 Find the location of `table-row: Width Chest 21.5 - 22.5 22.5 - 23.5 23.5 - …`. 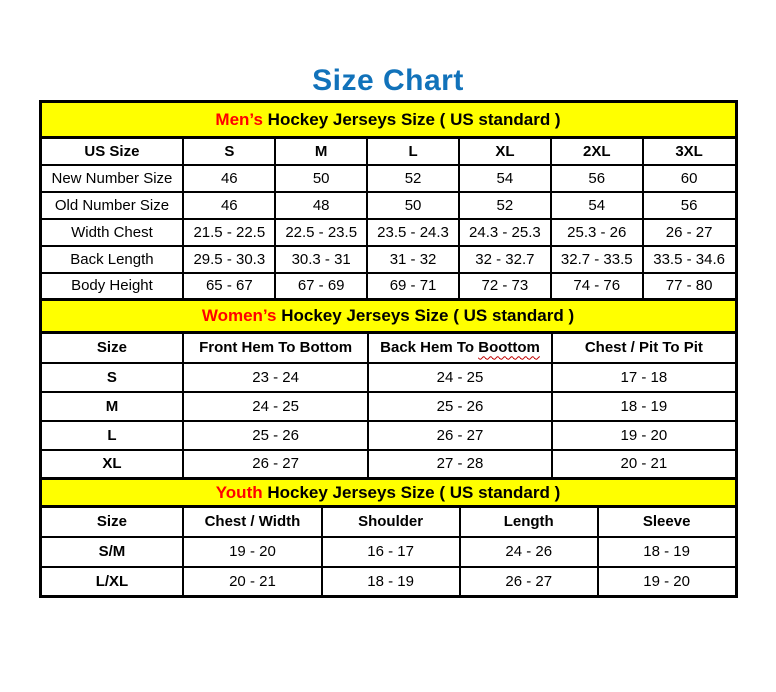

table-row: Width Chest 21.5 - 22.5 22.5 - 23.5 23.5 - … is located at coordinates (388, 232).